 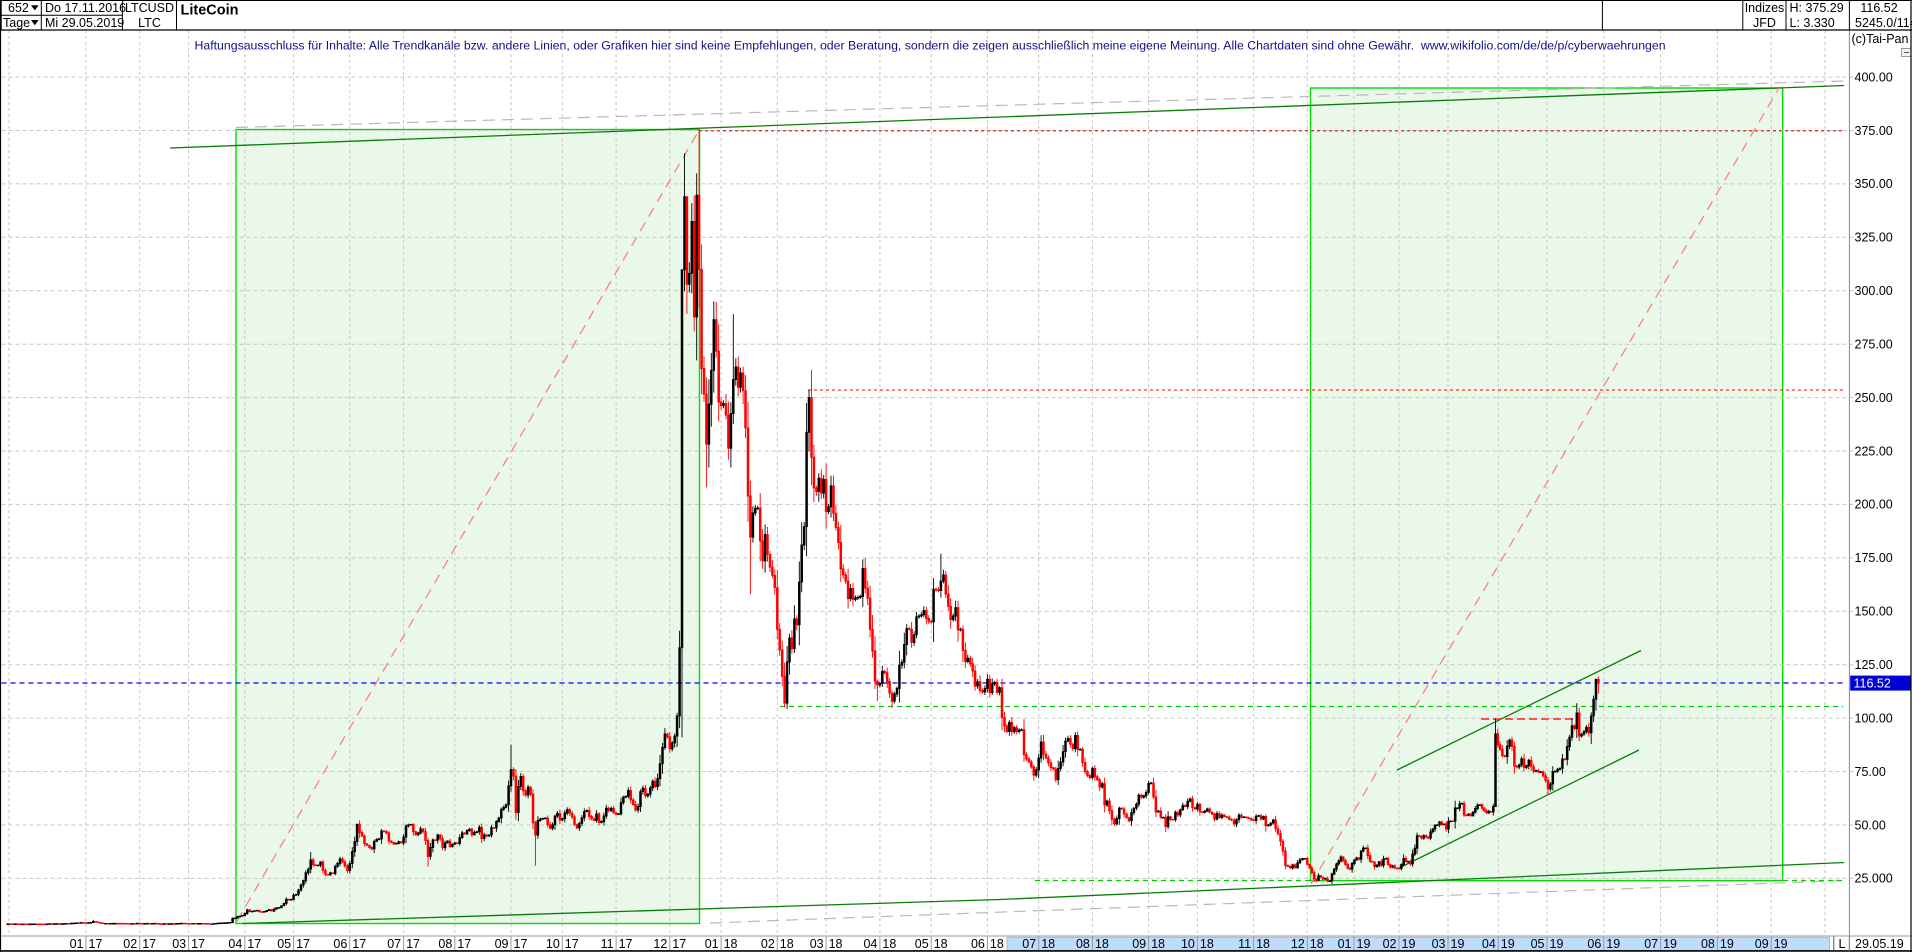 I want to click on svg-text: 350.00, so click(x=1874, y=184).